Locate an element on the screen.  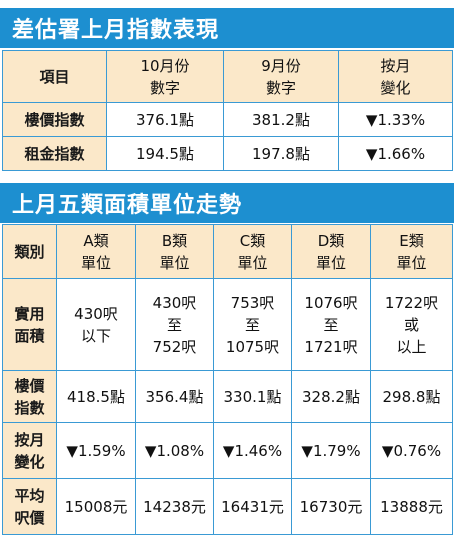
cell-index: 298.8點 is located at coordinates (411, 396).